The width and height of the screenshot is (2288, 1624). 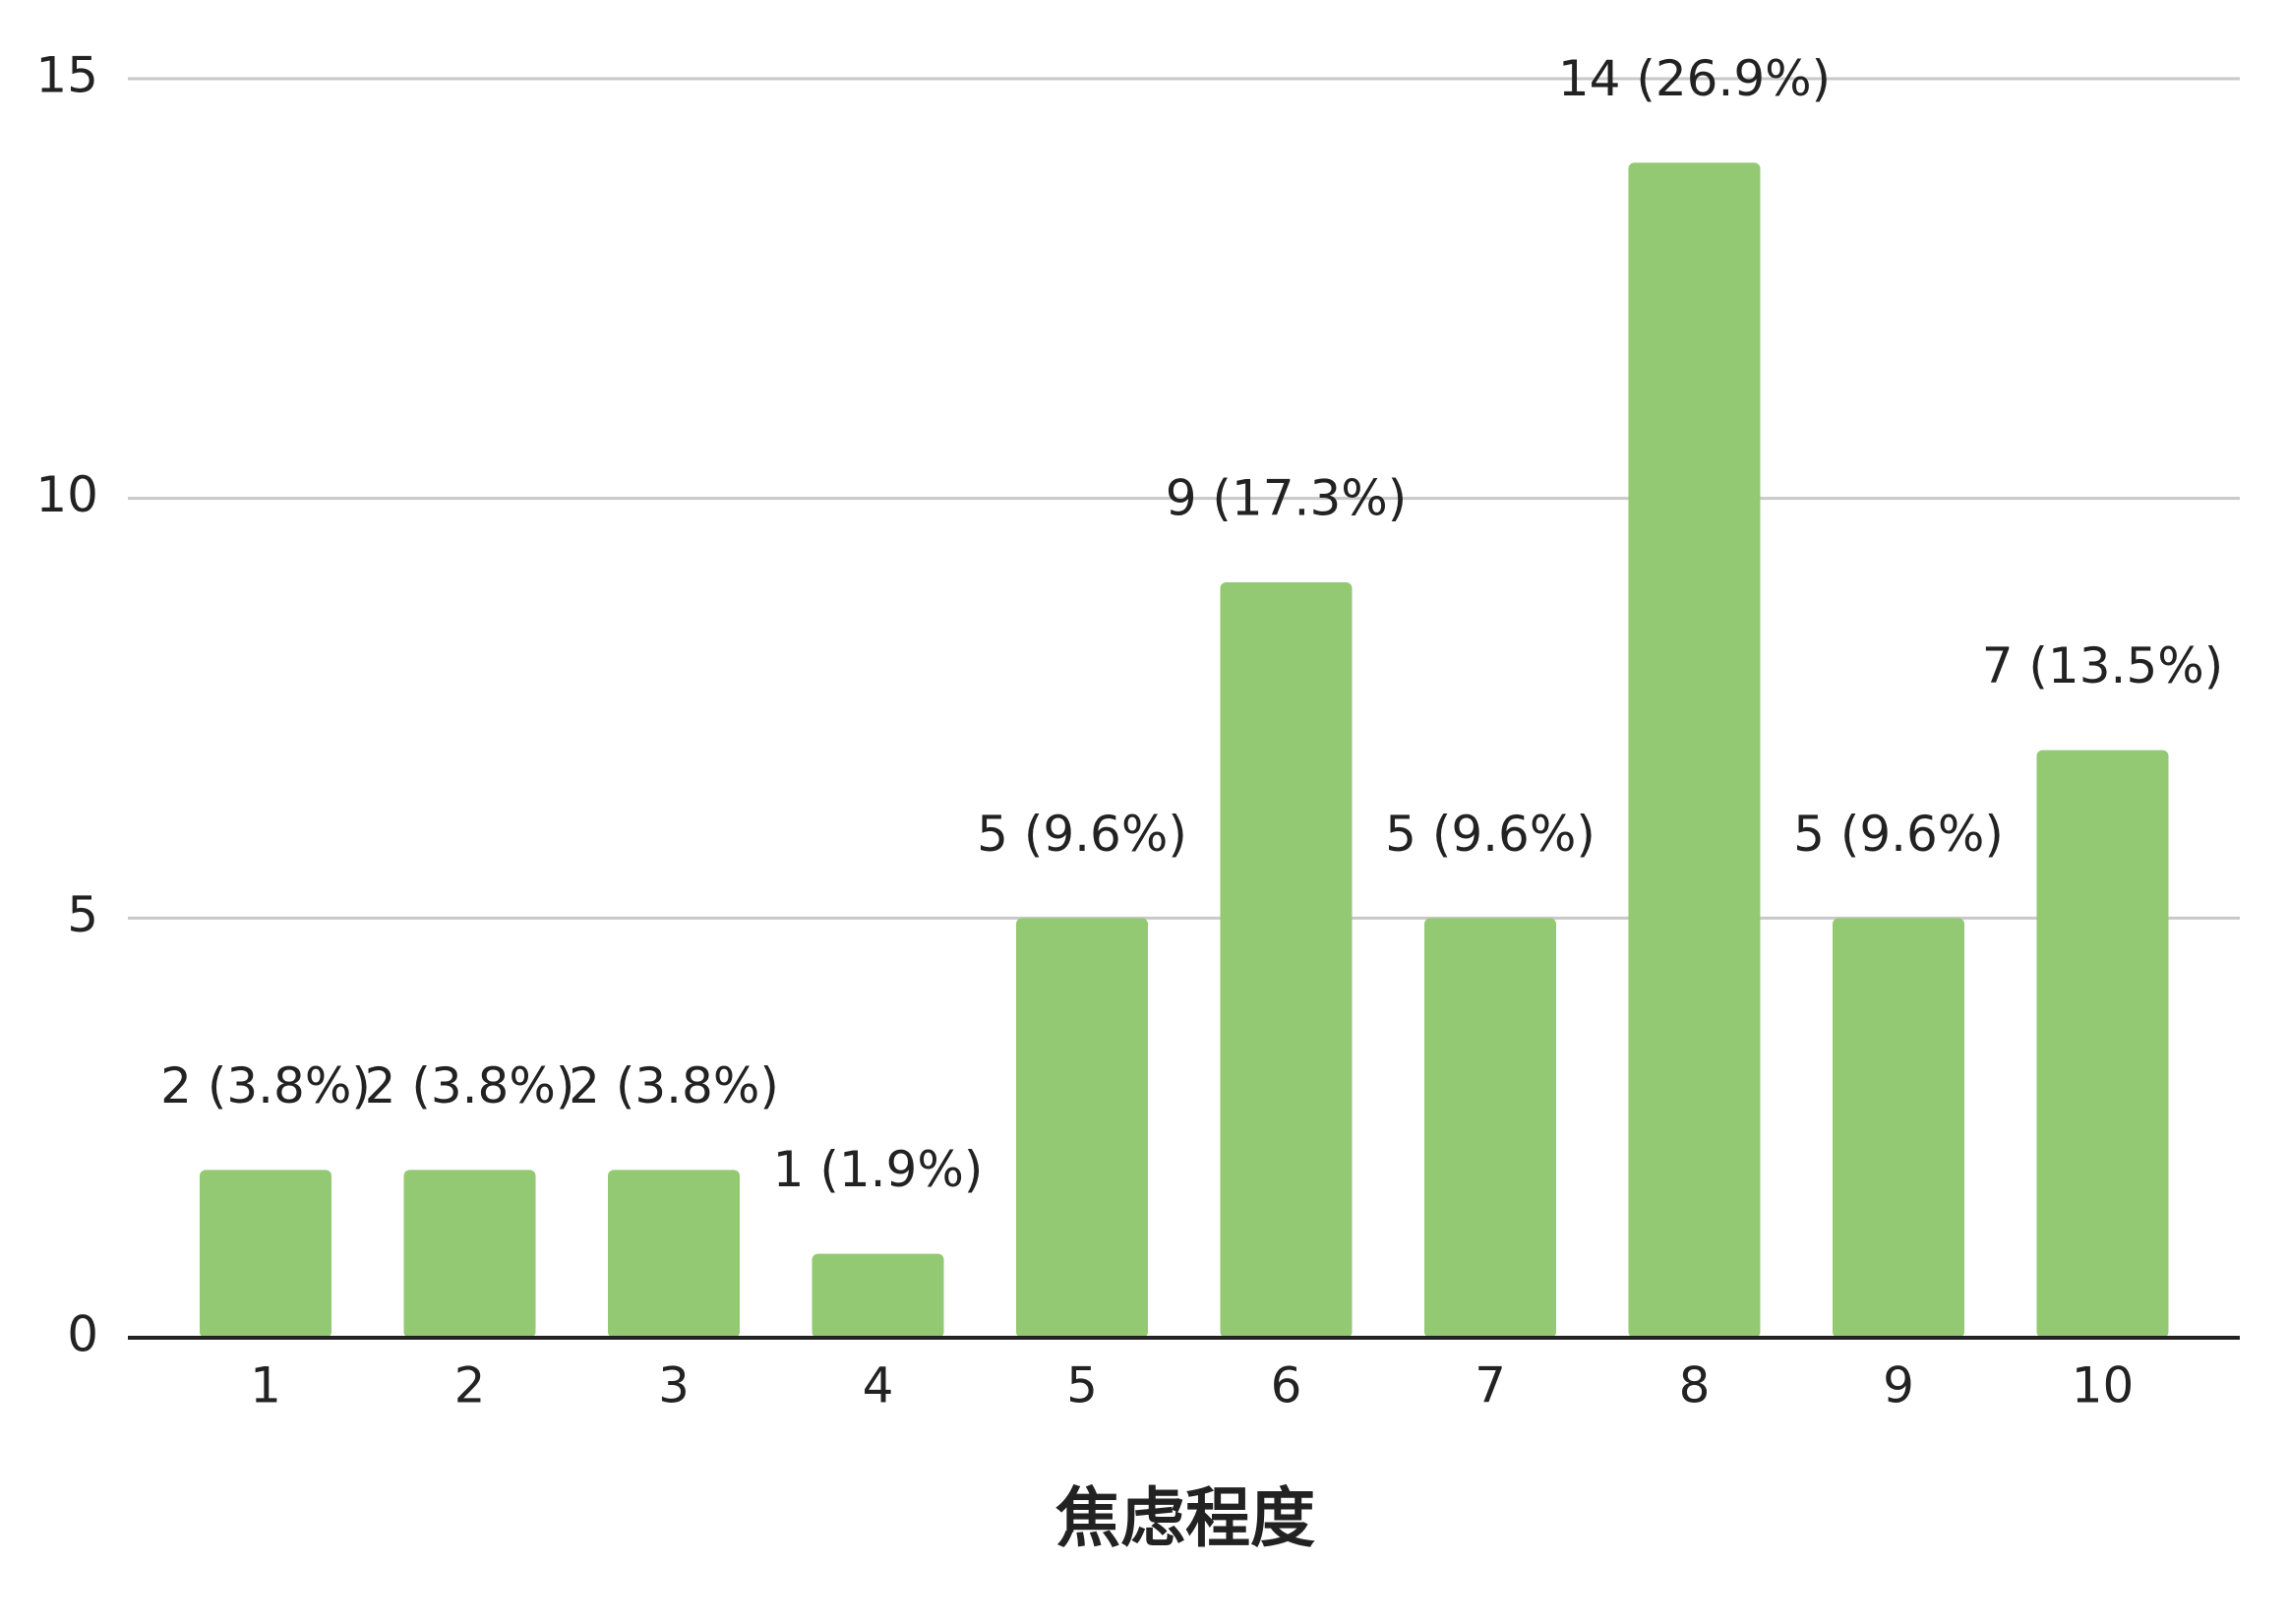 What do you see at coordinates (82, 1334) in the screenshot?
I see `y-tick-label: 0` at bounding box center [82, 1334].